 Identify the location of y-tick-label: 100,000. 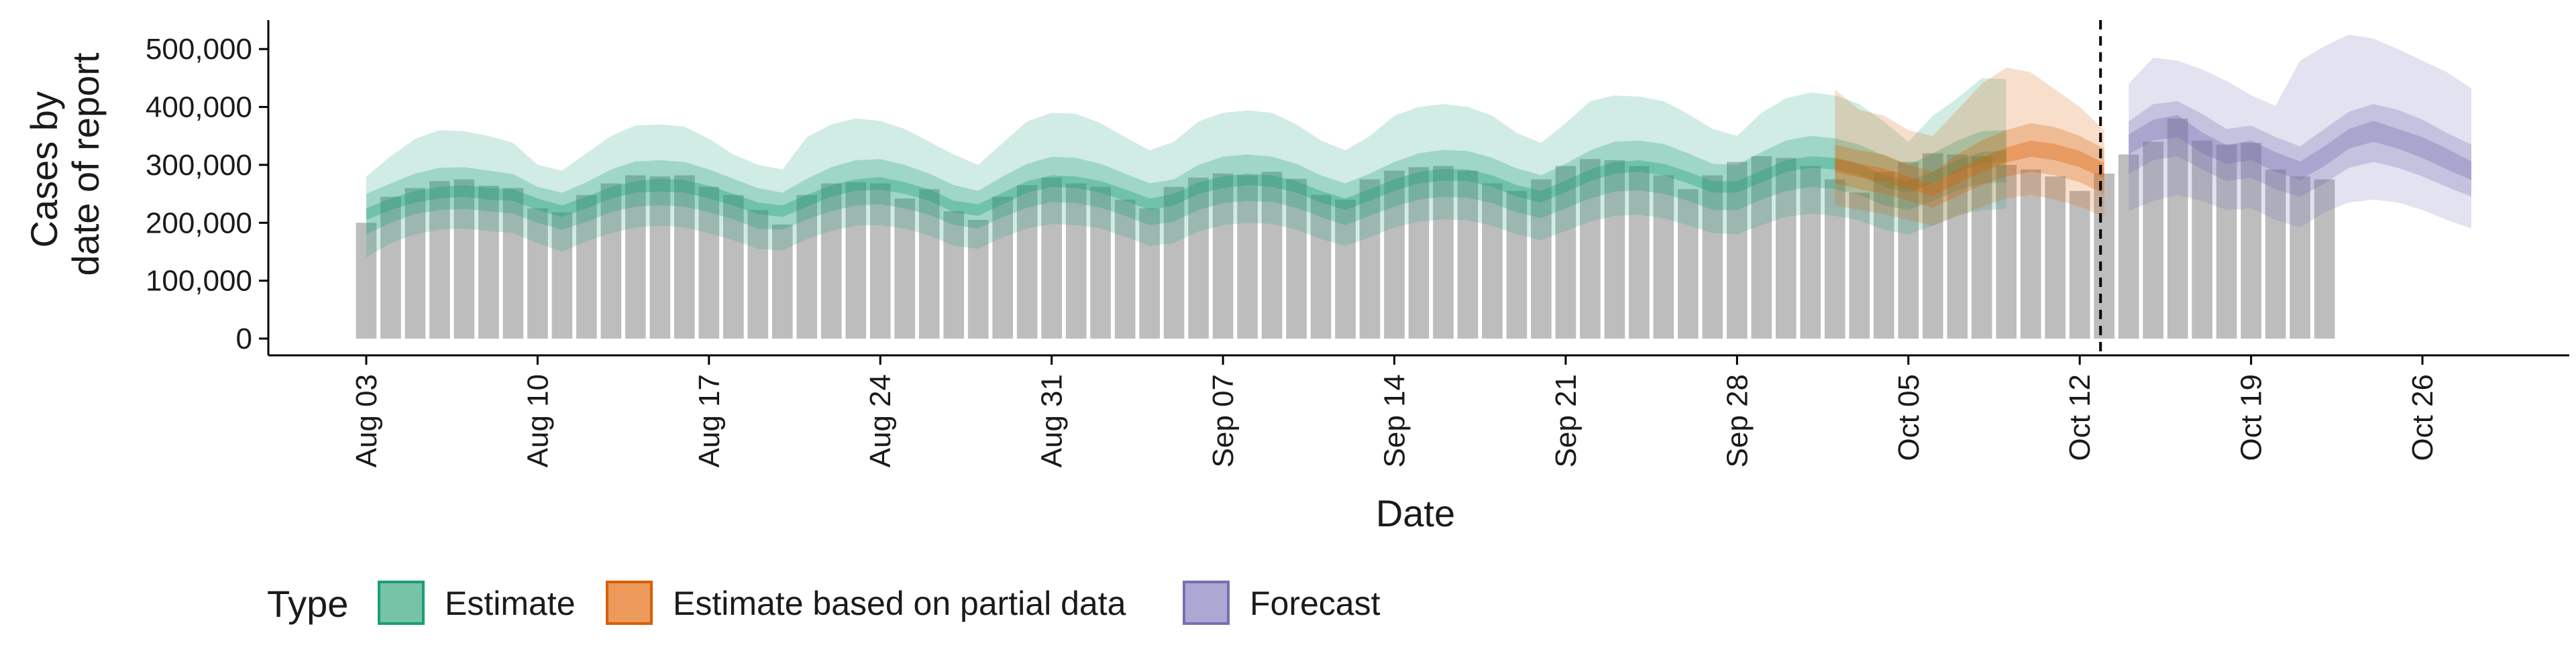
(199, 281).